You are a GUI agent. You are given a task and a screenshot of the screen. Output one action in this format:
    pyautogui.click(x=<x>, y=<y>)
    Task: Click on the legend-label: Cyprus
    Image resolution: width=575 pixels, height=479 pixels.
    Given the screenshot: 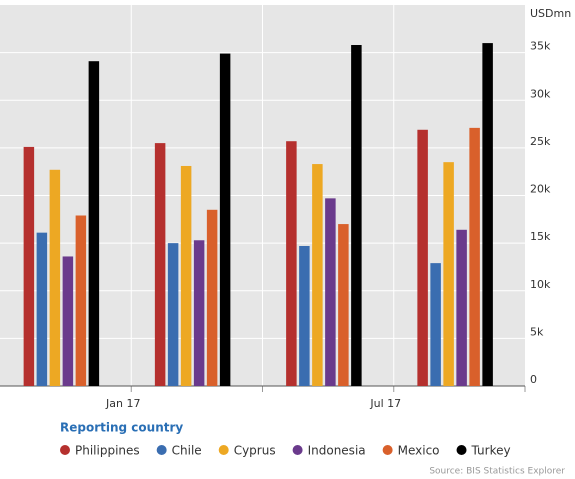 What is the action you would take?
    pyautogui.click(x=255, y=451)
    